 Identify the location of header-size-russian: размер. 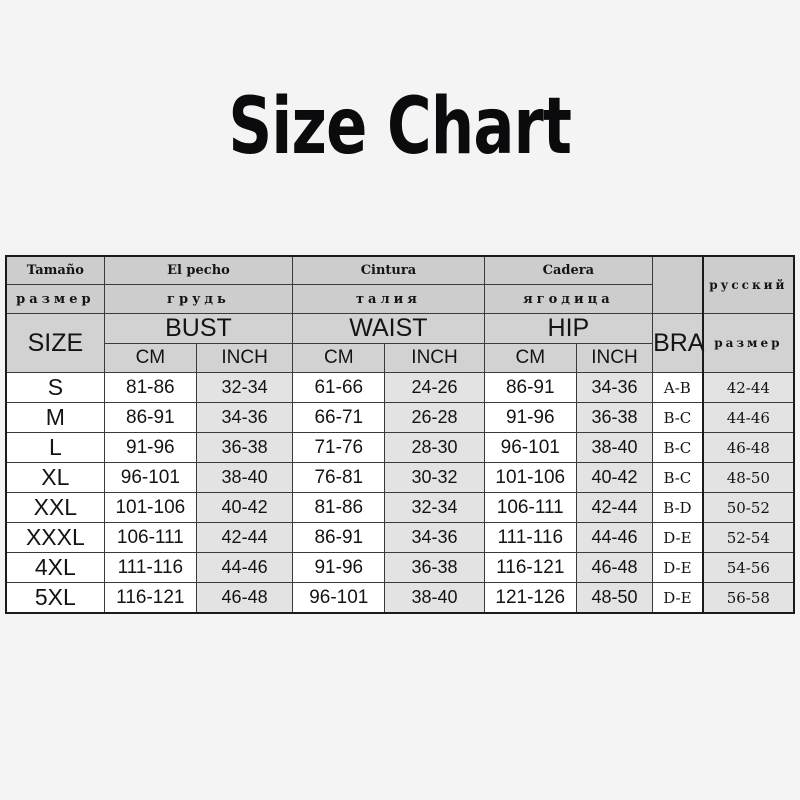
(55, 299).